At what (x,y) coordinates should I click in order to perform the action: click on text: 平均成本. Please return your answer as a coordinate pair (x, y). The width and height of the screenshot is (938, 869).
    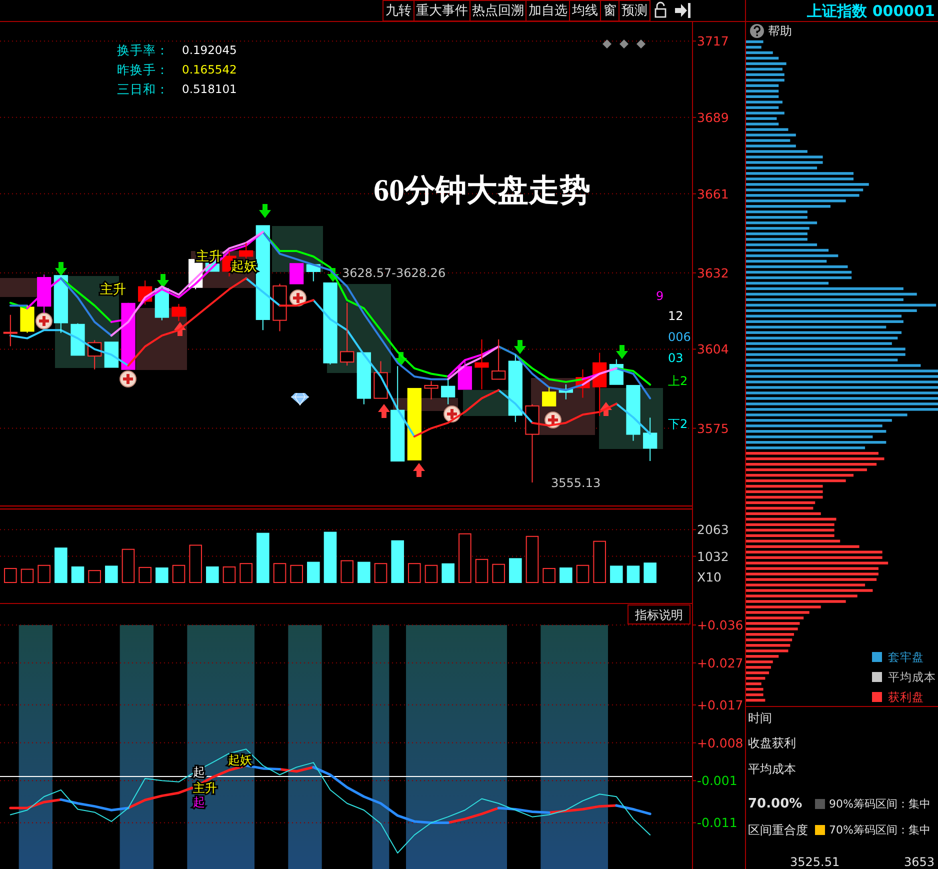
    Looking at the image, I should click on (772, 769).